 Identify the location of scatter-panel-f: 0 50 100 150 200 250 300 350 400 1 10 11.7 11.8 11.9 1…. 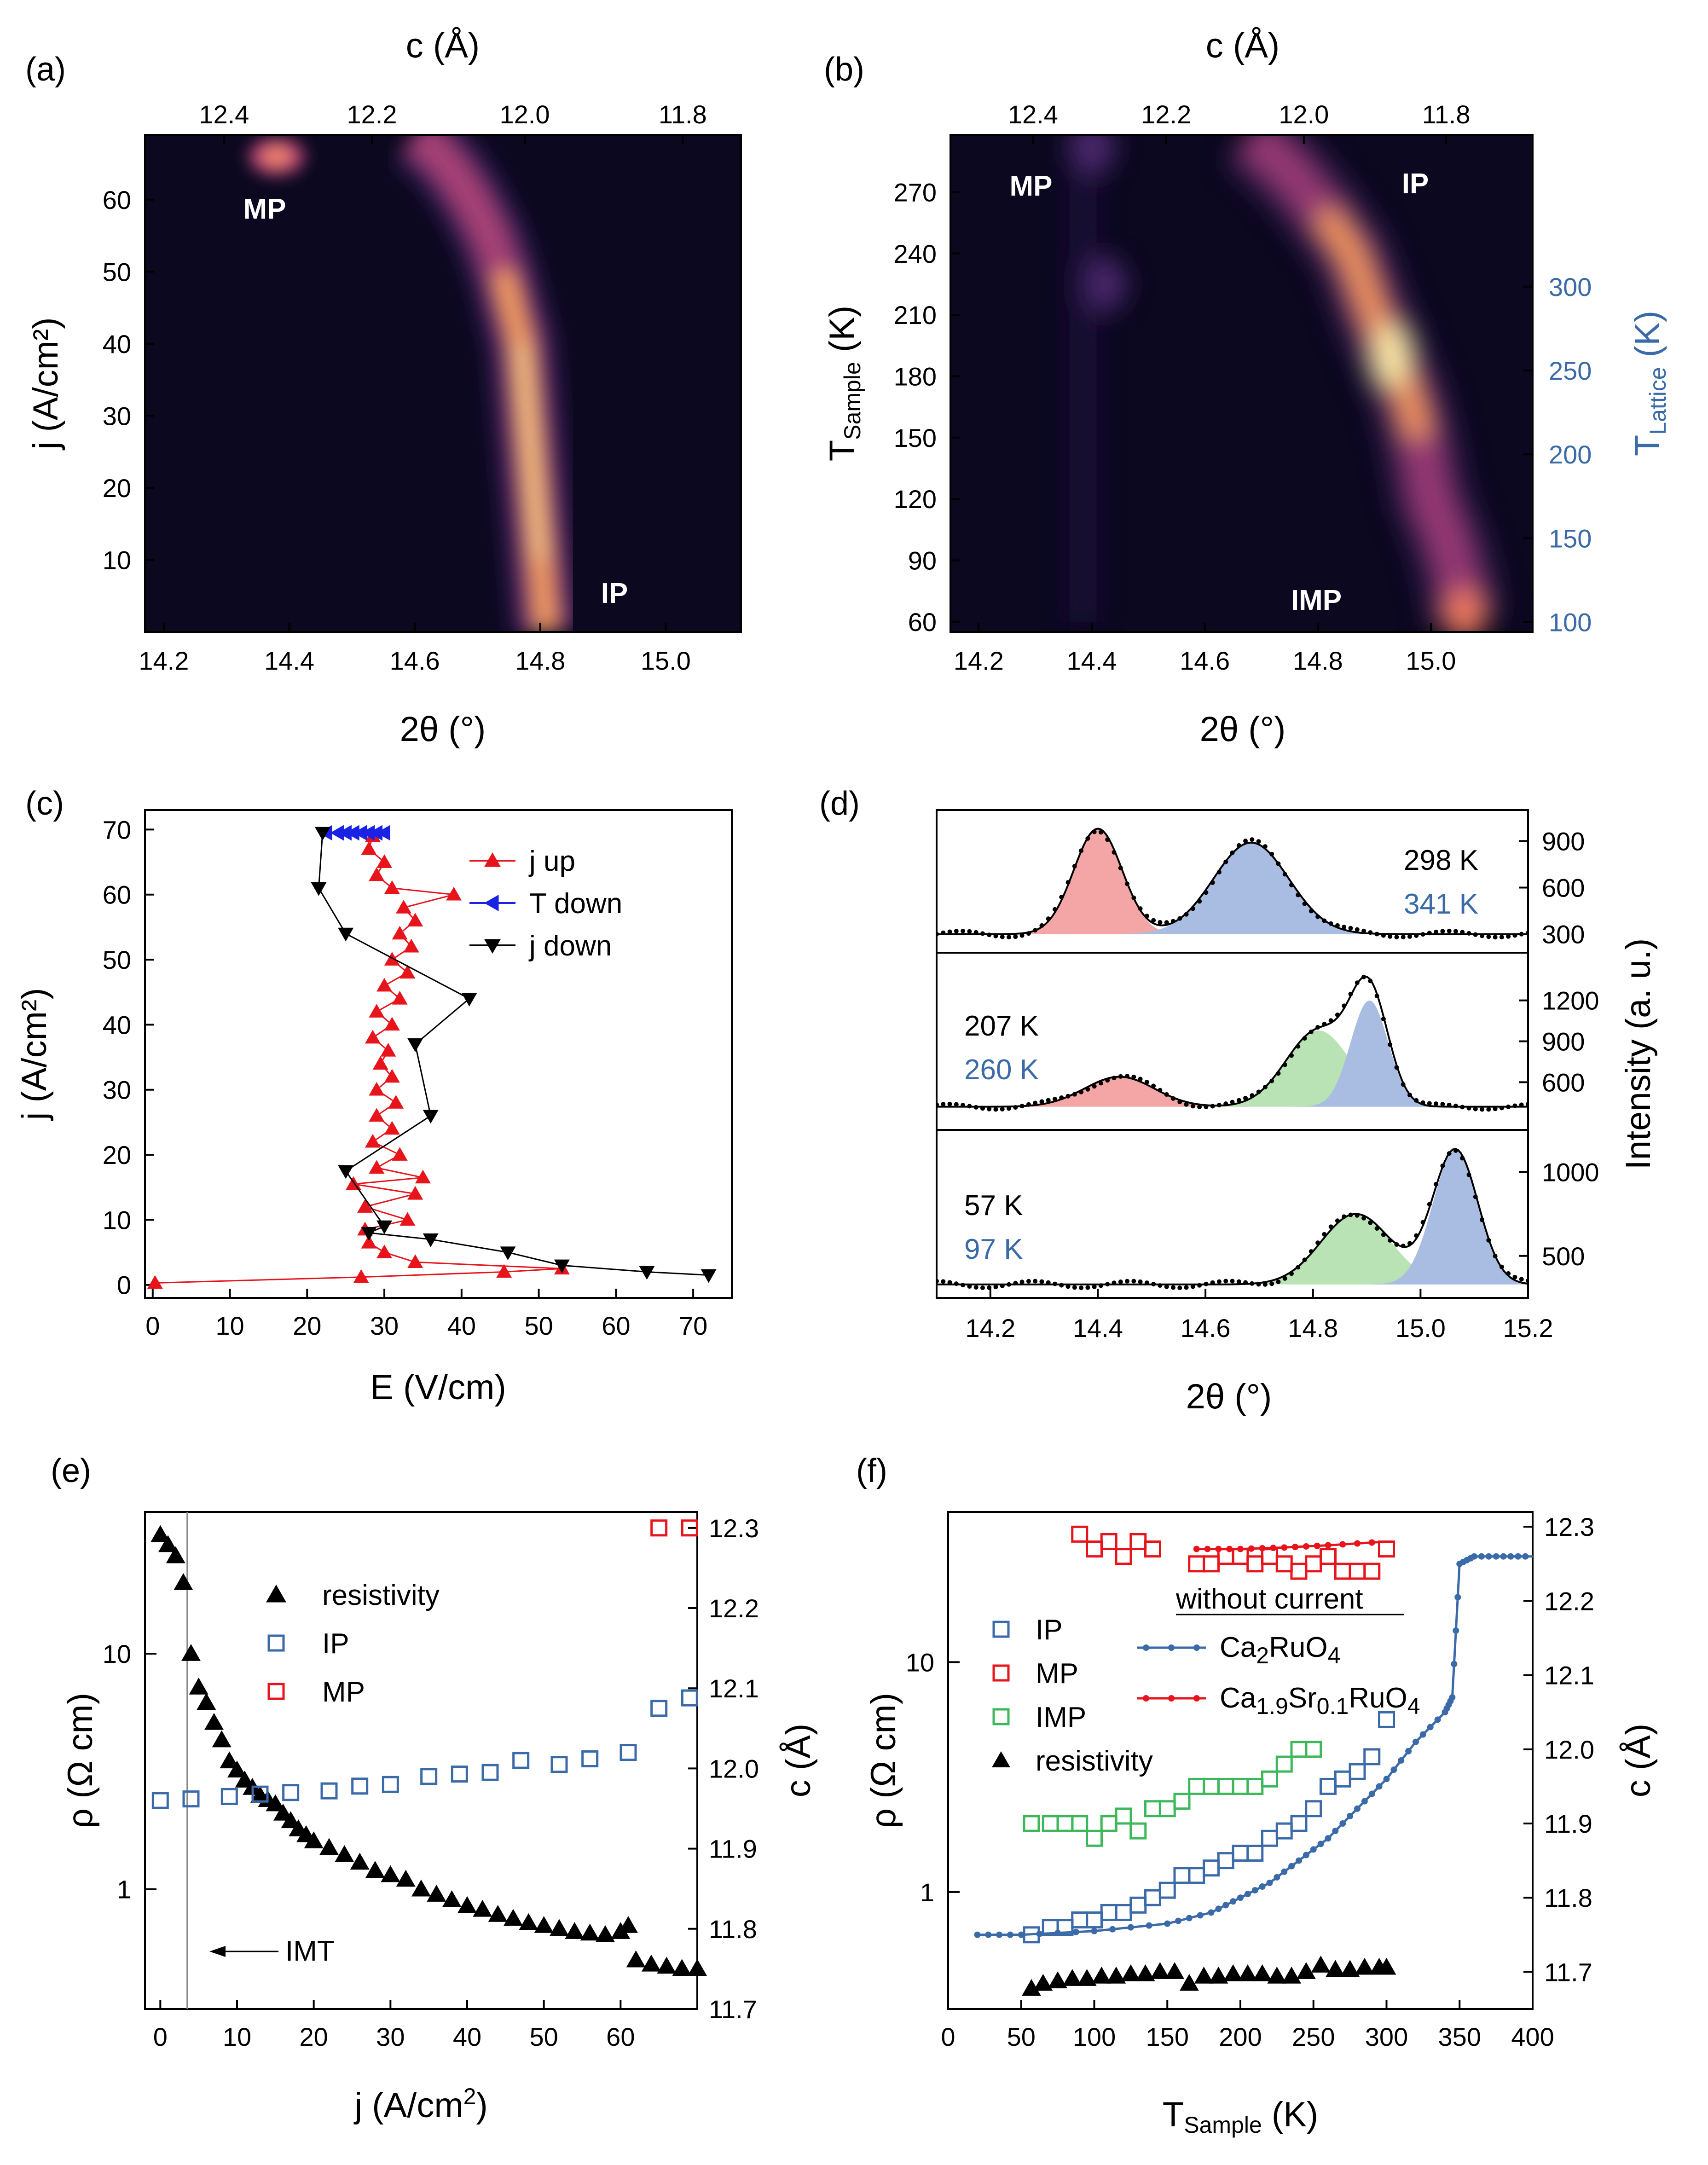
(1261, 1824).